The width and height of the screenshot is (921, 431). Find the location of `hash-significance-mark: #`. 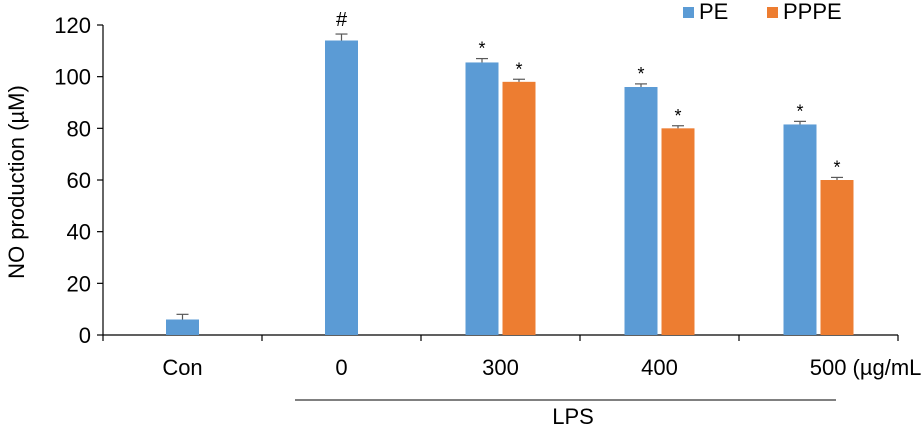

hash-significance-mark: # is located at coordinates (342, 20).